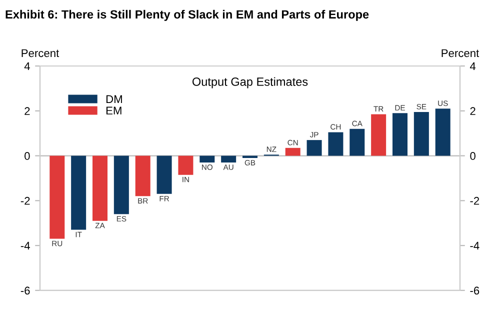  I want to click on legend-label: DM, so click(114, 99).